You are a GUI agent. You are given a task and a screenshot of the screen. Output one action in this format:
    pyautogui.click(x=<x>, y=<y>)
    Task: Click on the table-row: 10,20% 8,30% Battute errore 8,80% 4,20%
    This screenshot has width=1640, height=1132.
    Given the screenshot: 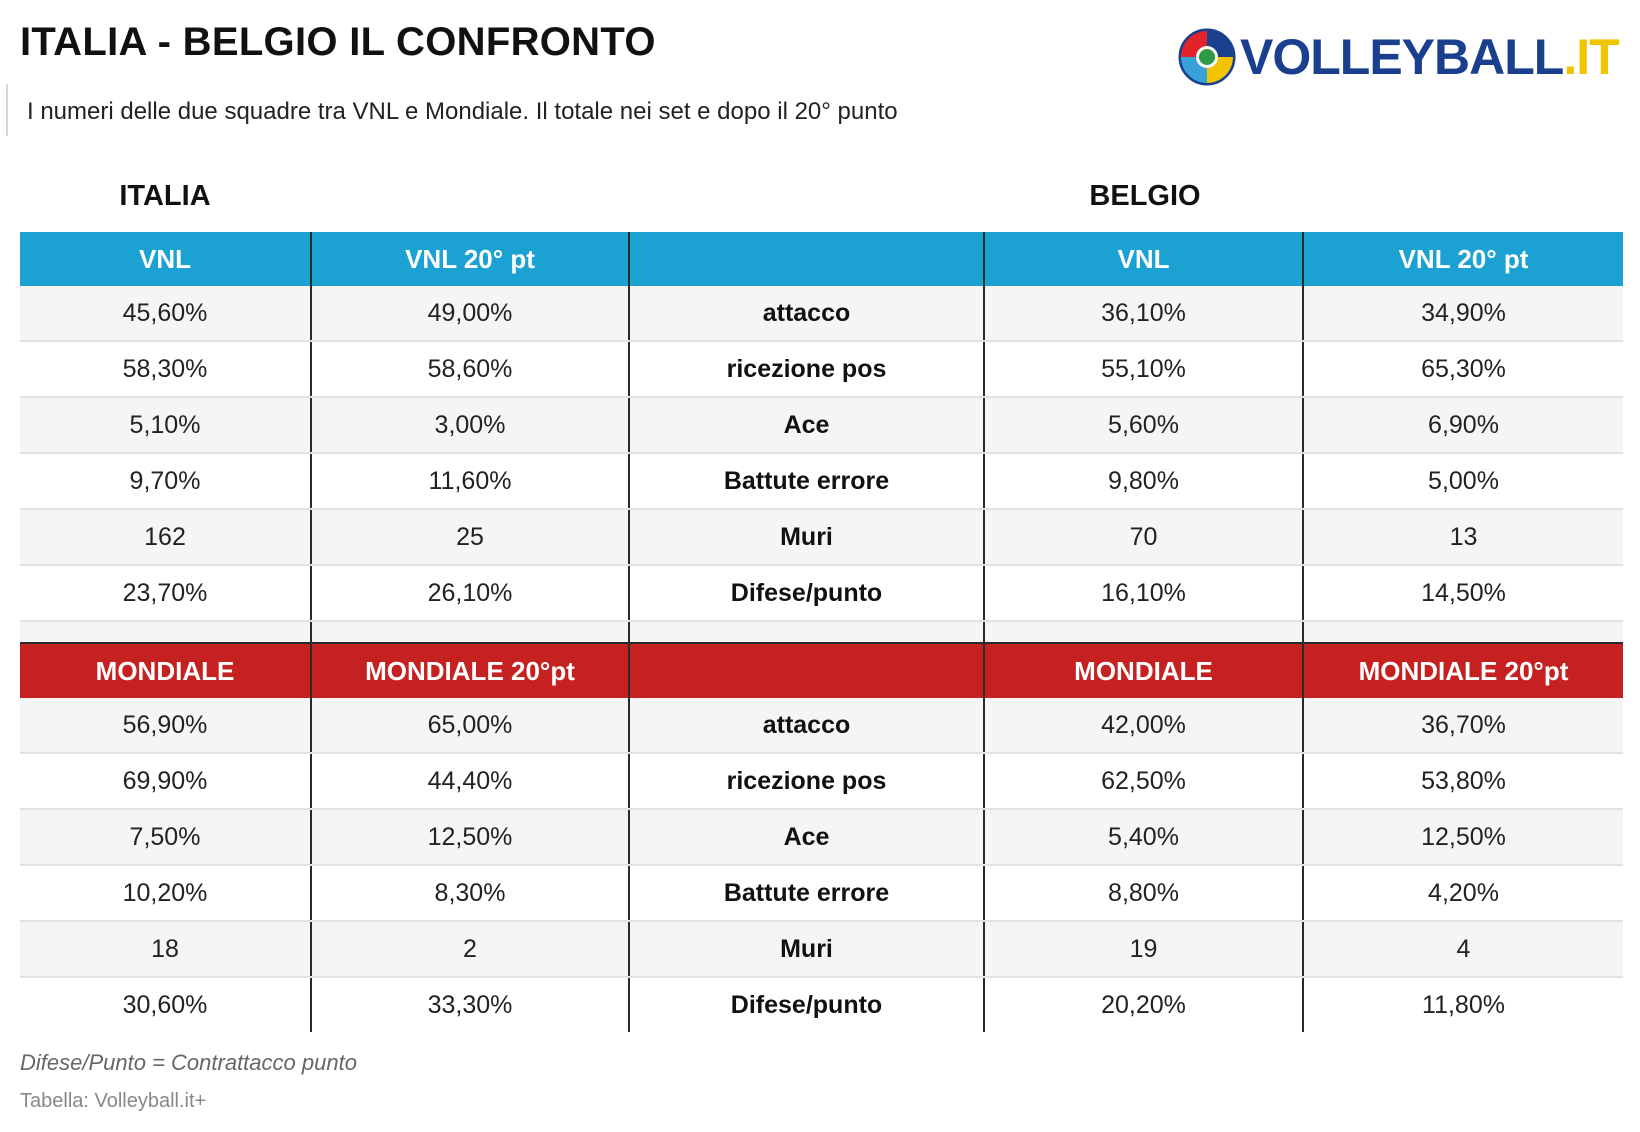 What is the action you would take?
    pyautogui.click(x=821, y=893)
    